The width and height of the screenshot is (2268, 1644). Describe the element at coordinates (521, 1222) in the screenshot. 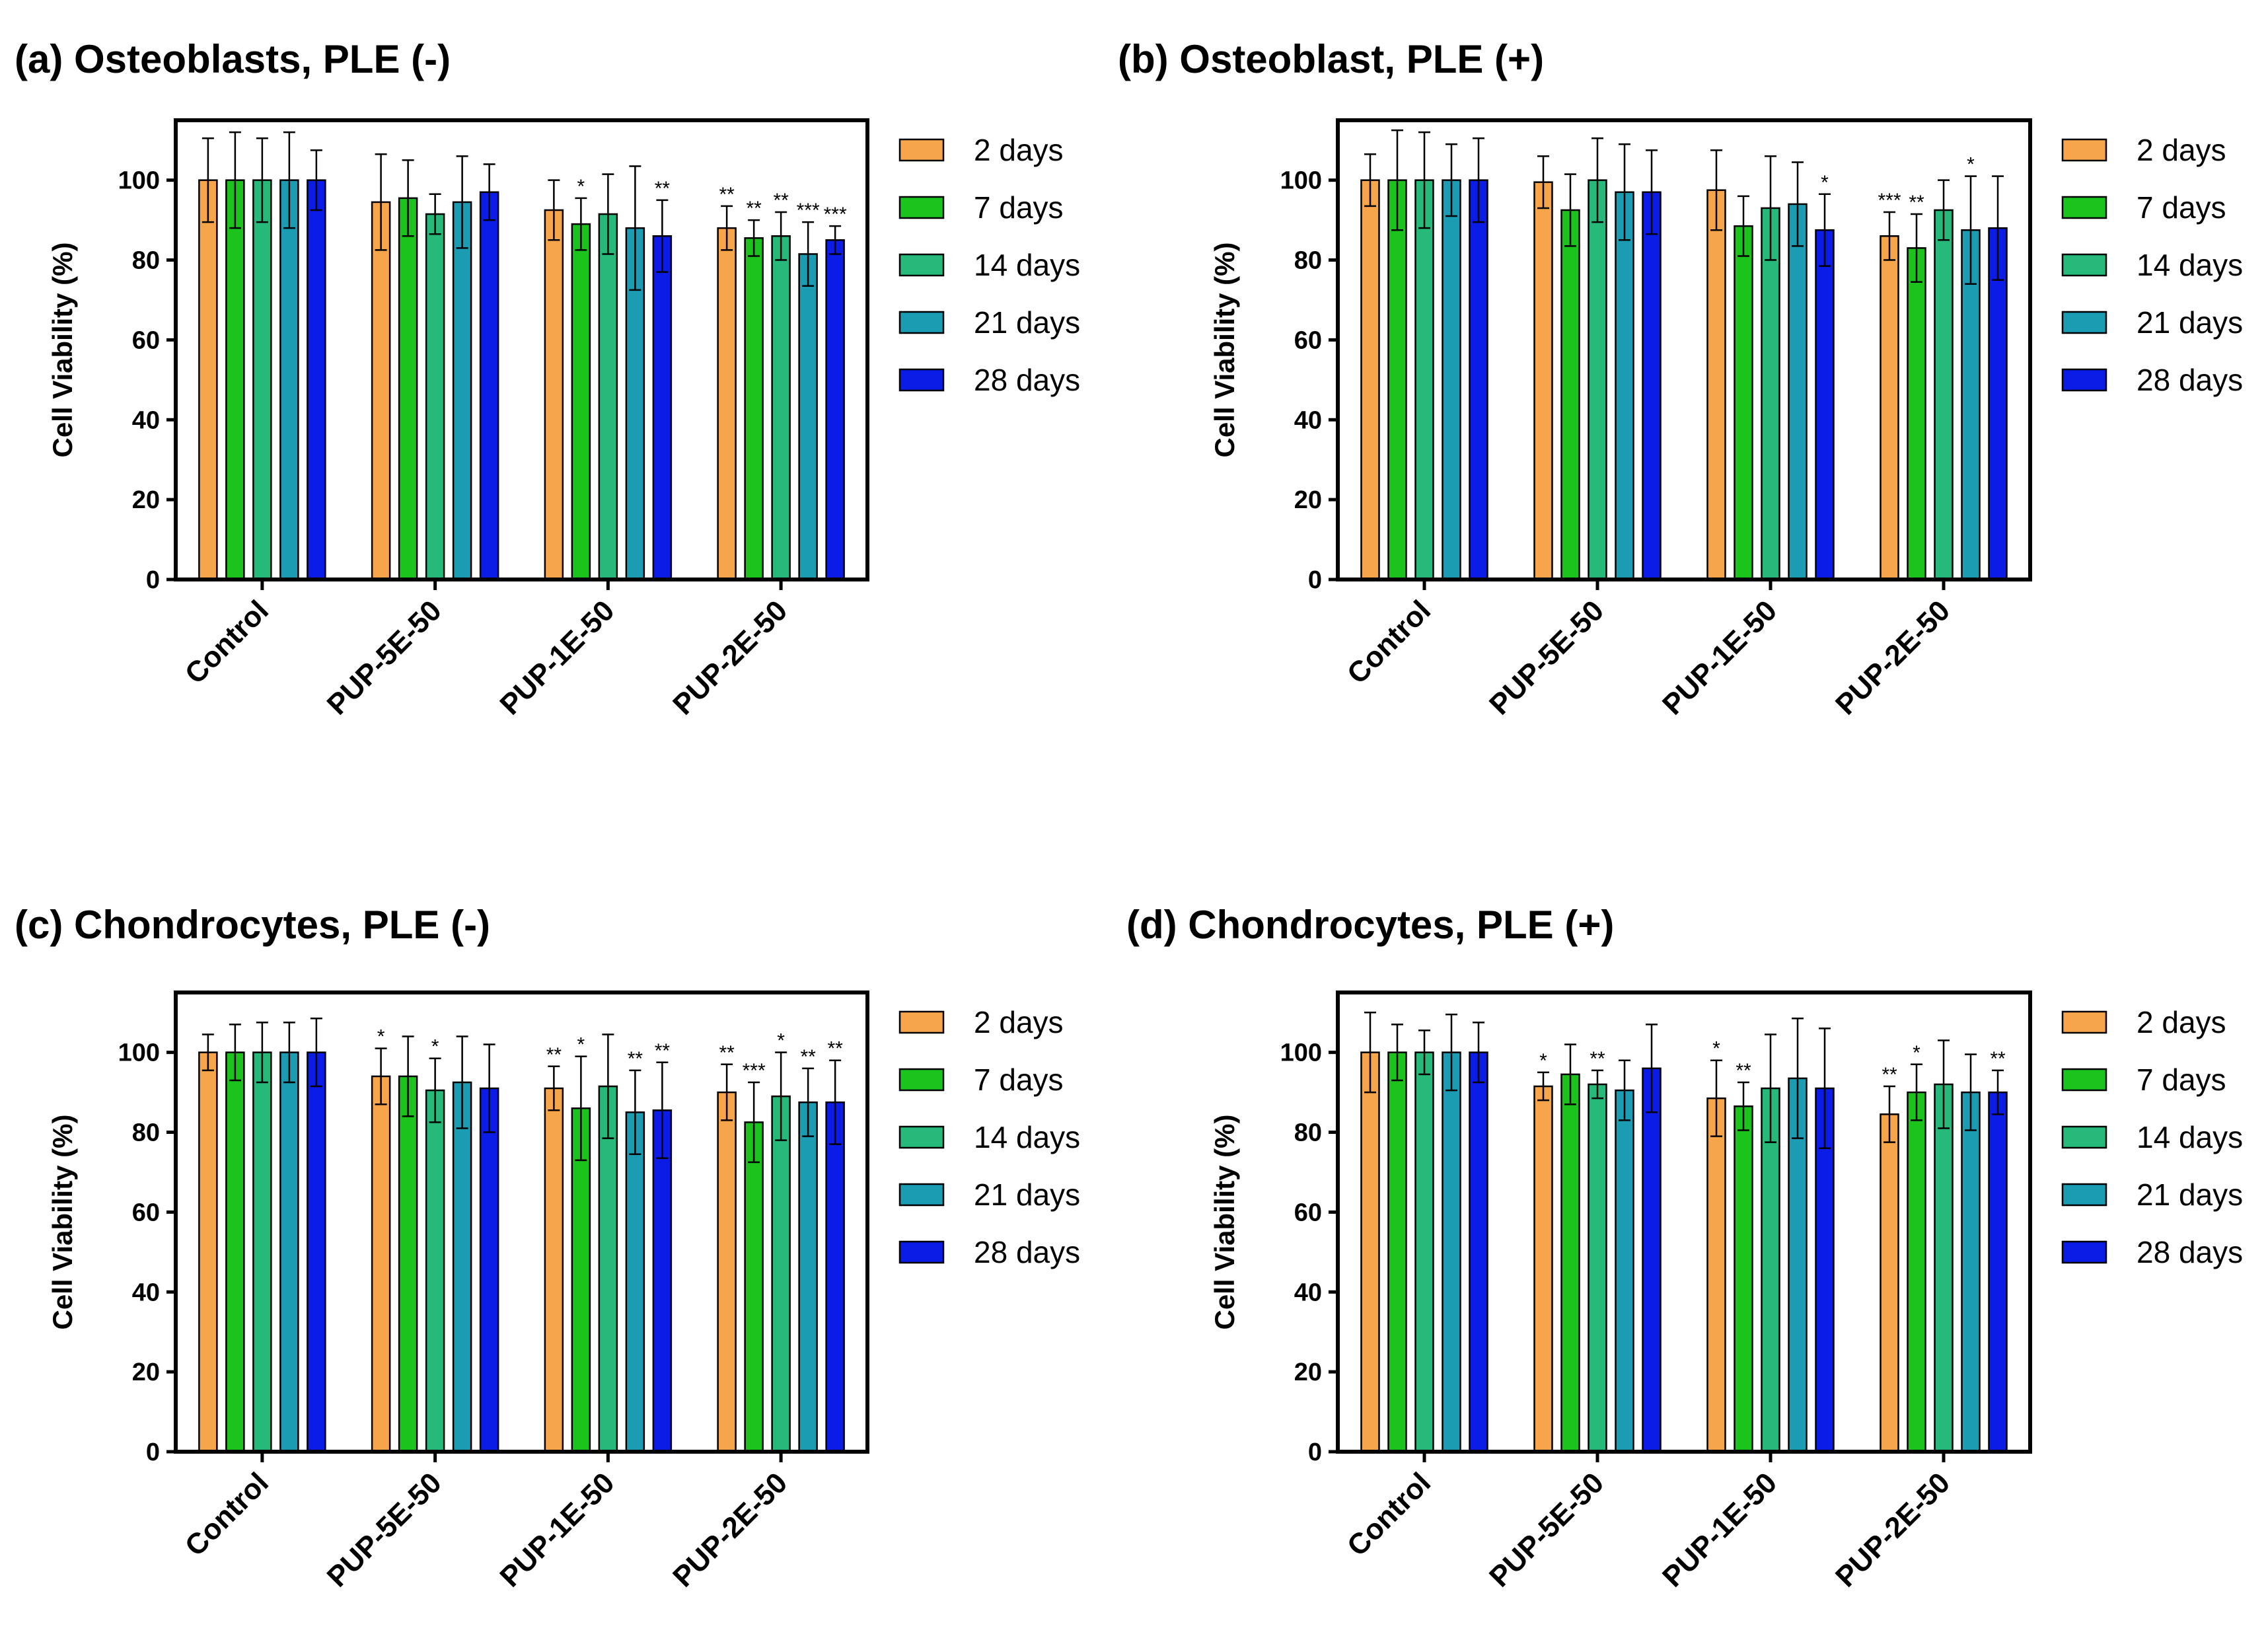

I see `plot-frame` at that location.